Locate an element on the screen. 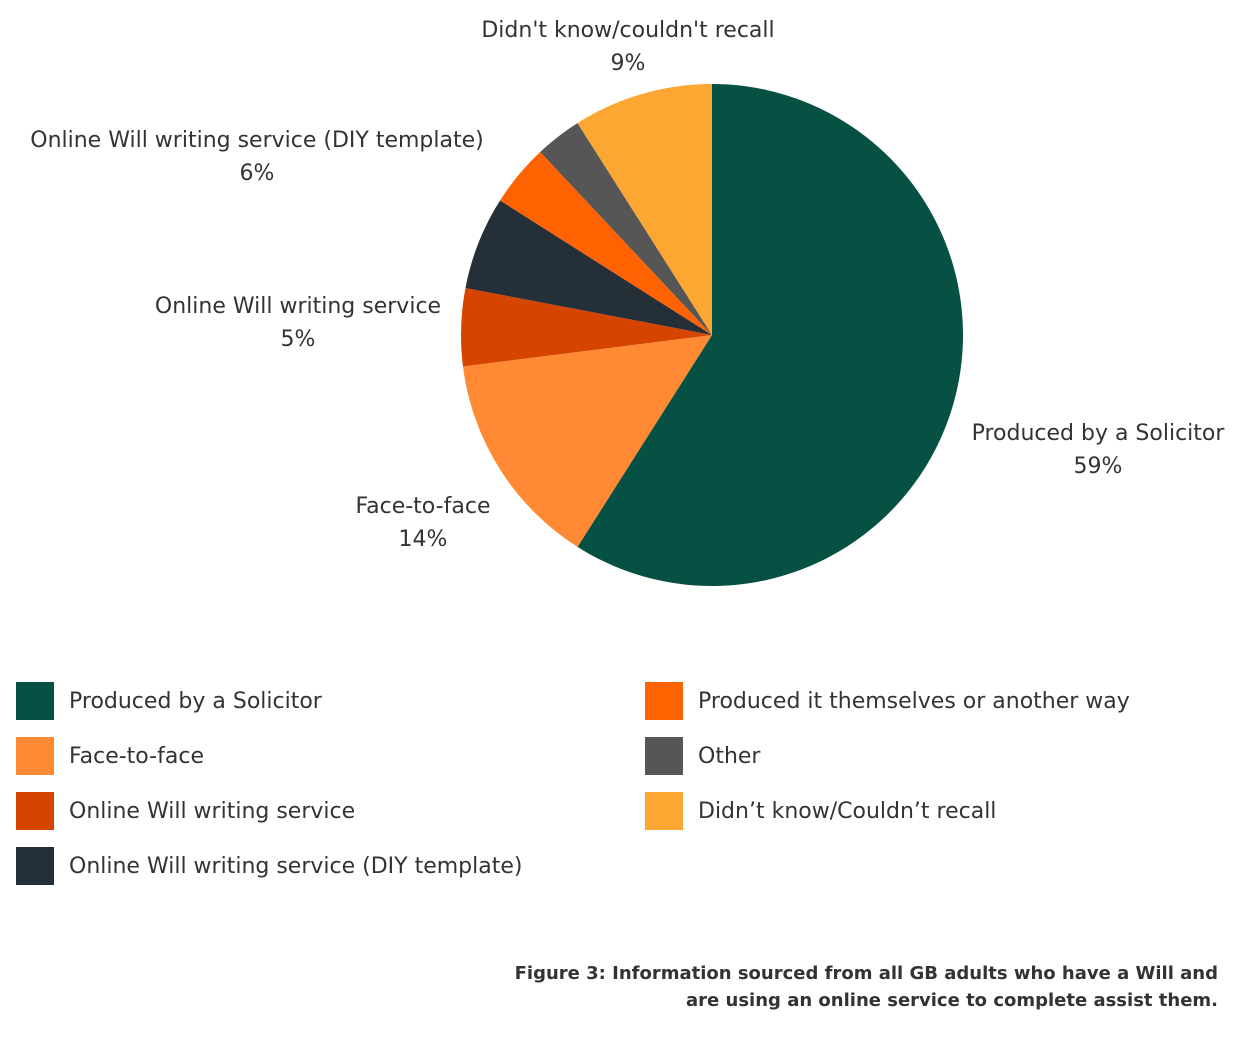 Image resolution: width=1256 pixels, height=1048 pixels. legend-item-5: Produced it themselves or another way is located at coordinates (887, 701).